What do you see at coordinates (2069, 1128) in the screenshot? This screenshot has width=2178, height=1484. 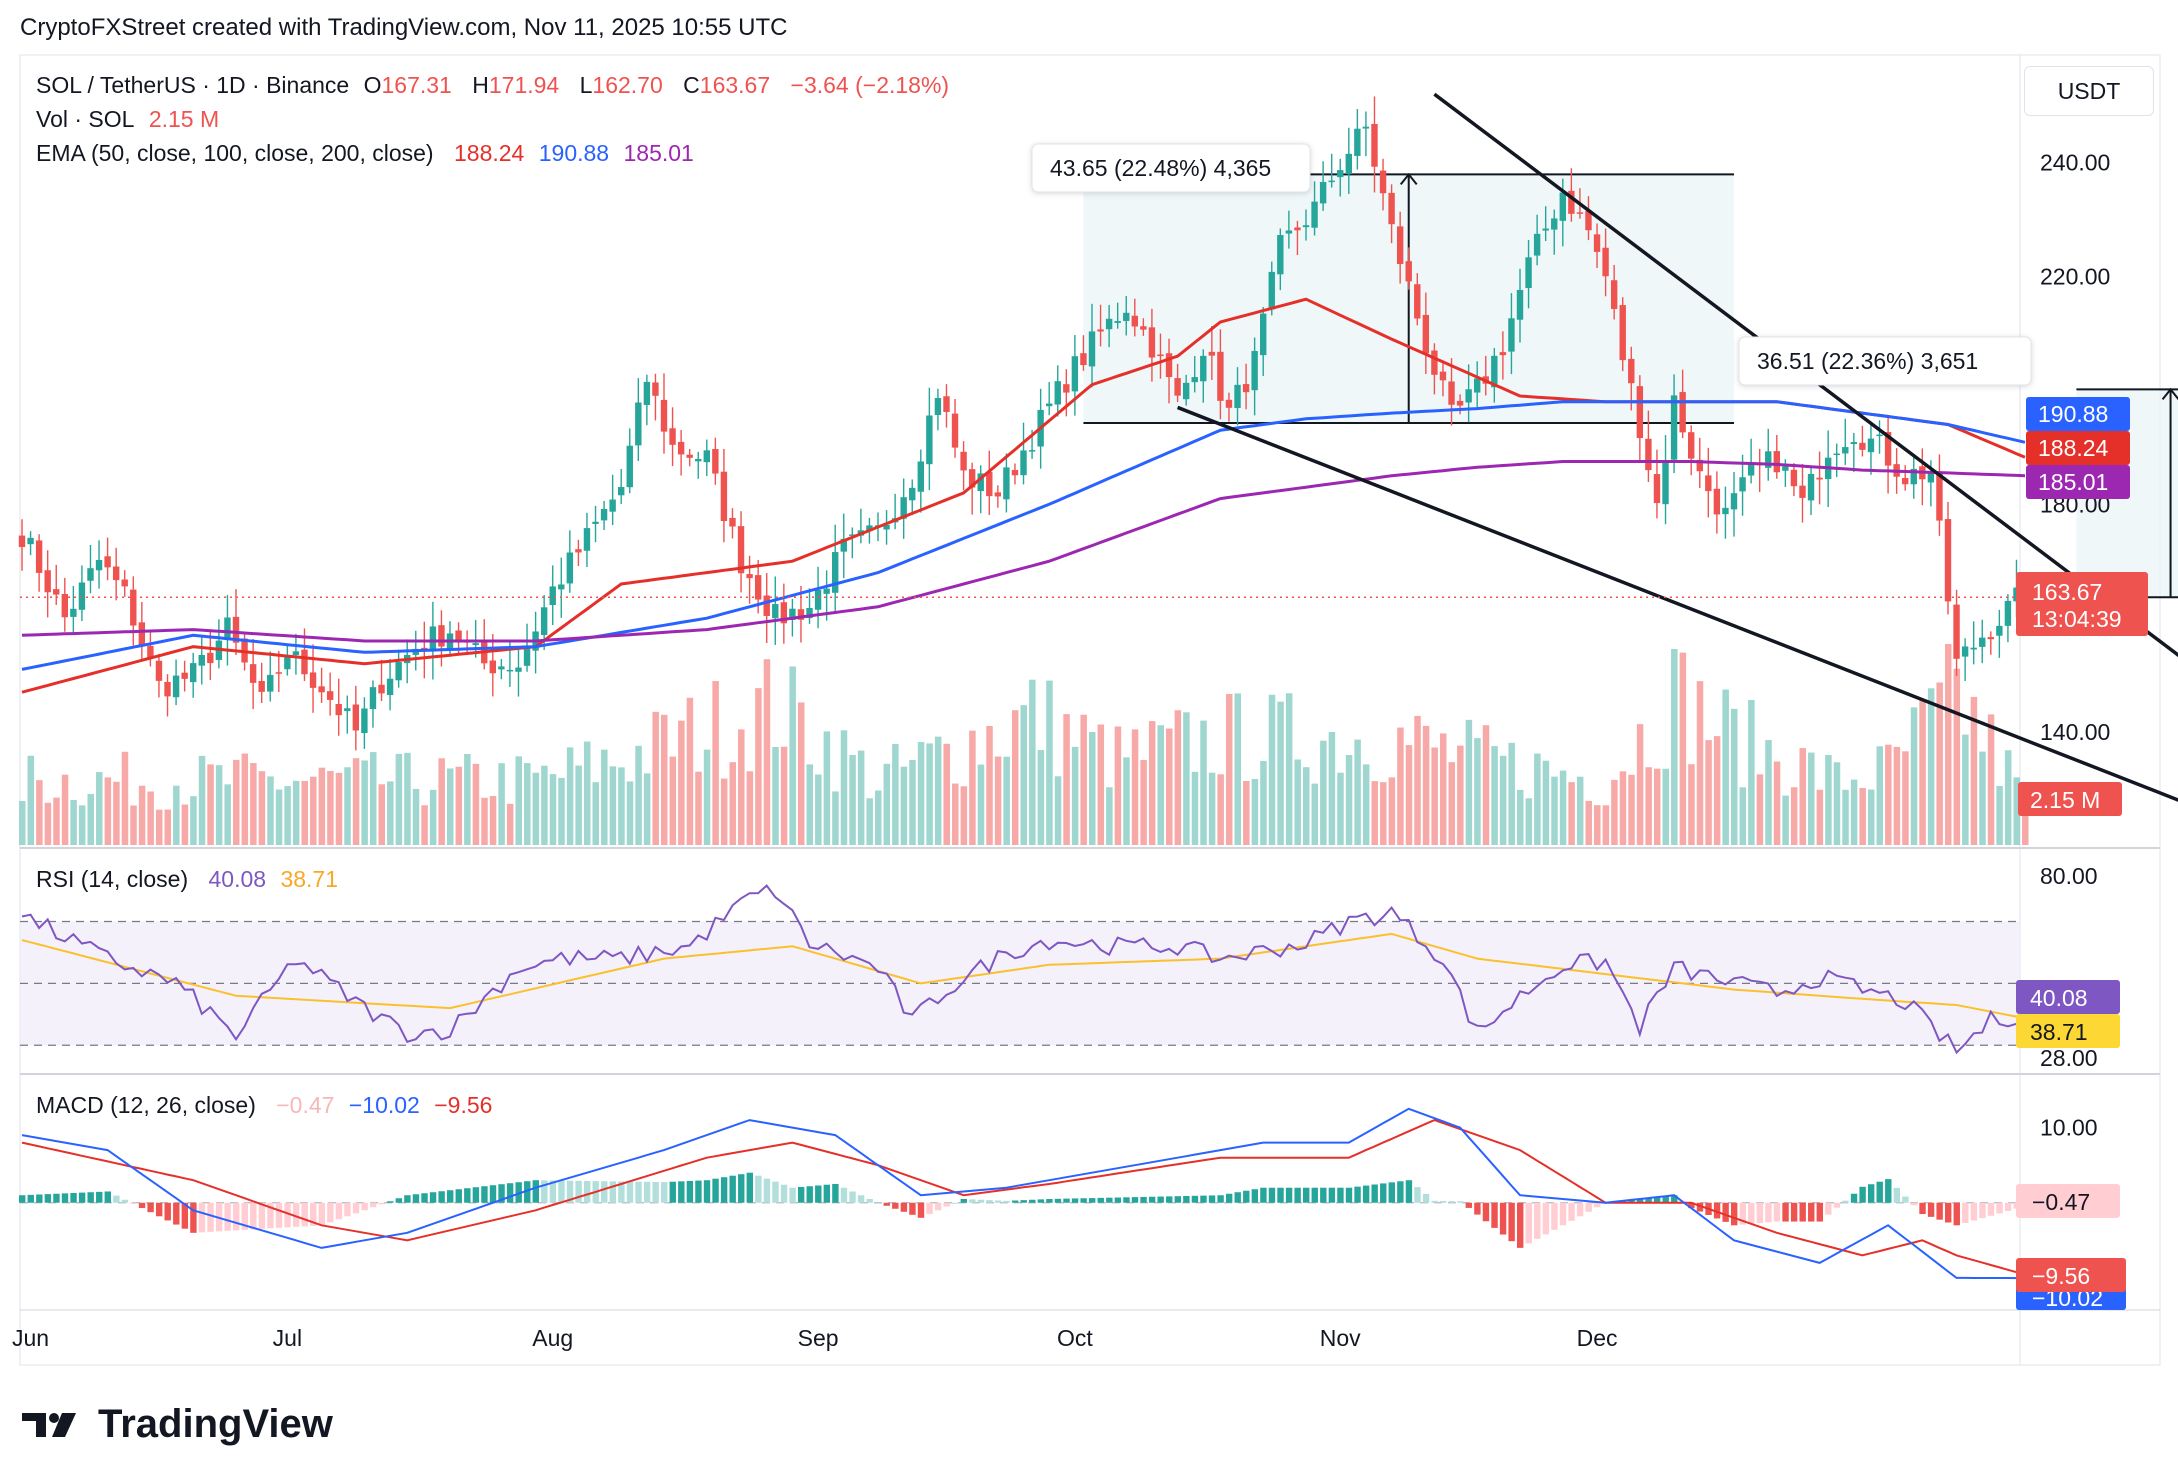 I see `macd-tick-label: 10.00` at bounding box center [2069, 1128].